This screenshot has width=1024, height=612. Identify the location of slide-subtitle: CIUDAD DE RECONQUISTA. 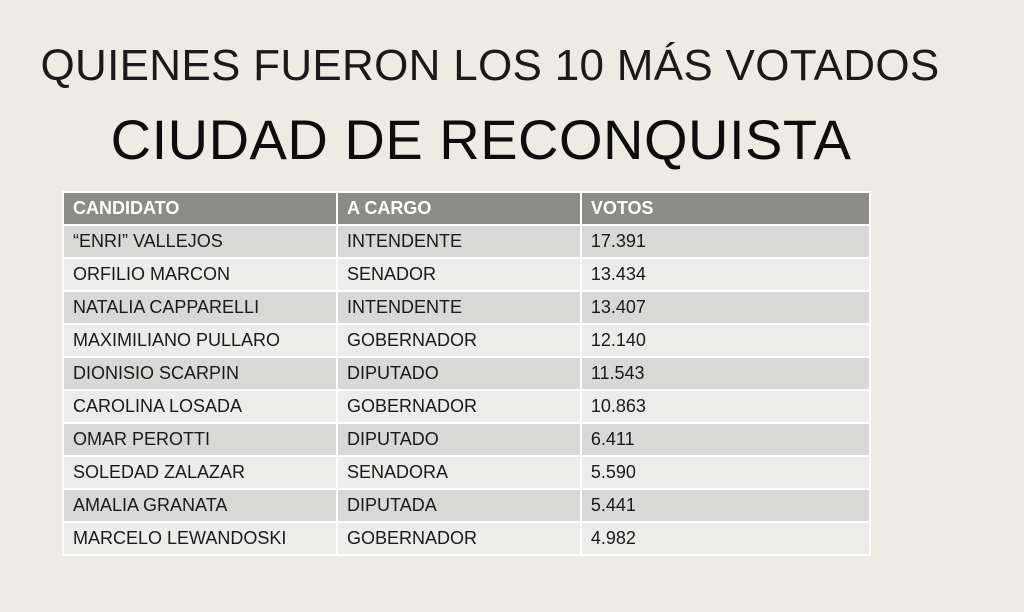
(481, 139).